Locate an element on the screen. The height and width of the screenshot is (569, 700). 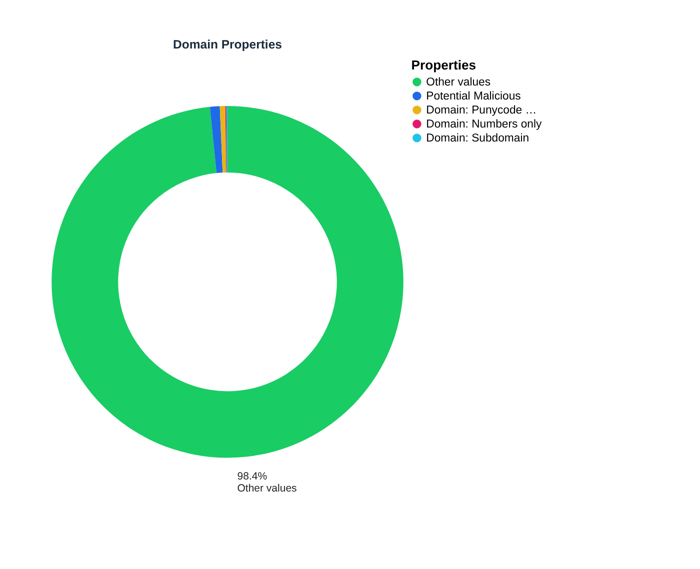
data-label: 98.4% is located at coordinates (252, 476).